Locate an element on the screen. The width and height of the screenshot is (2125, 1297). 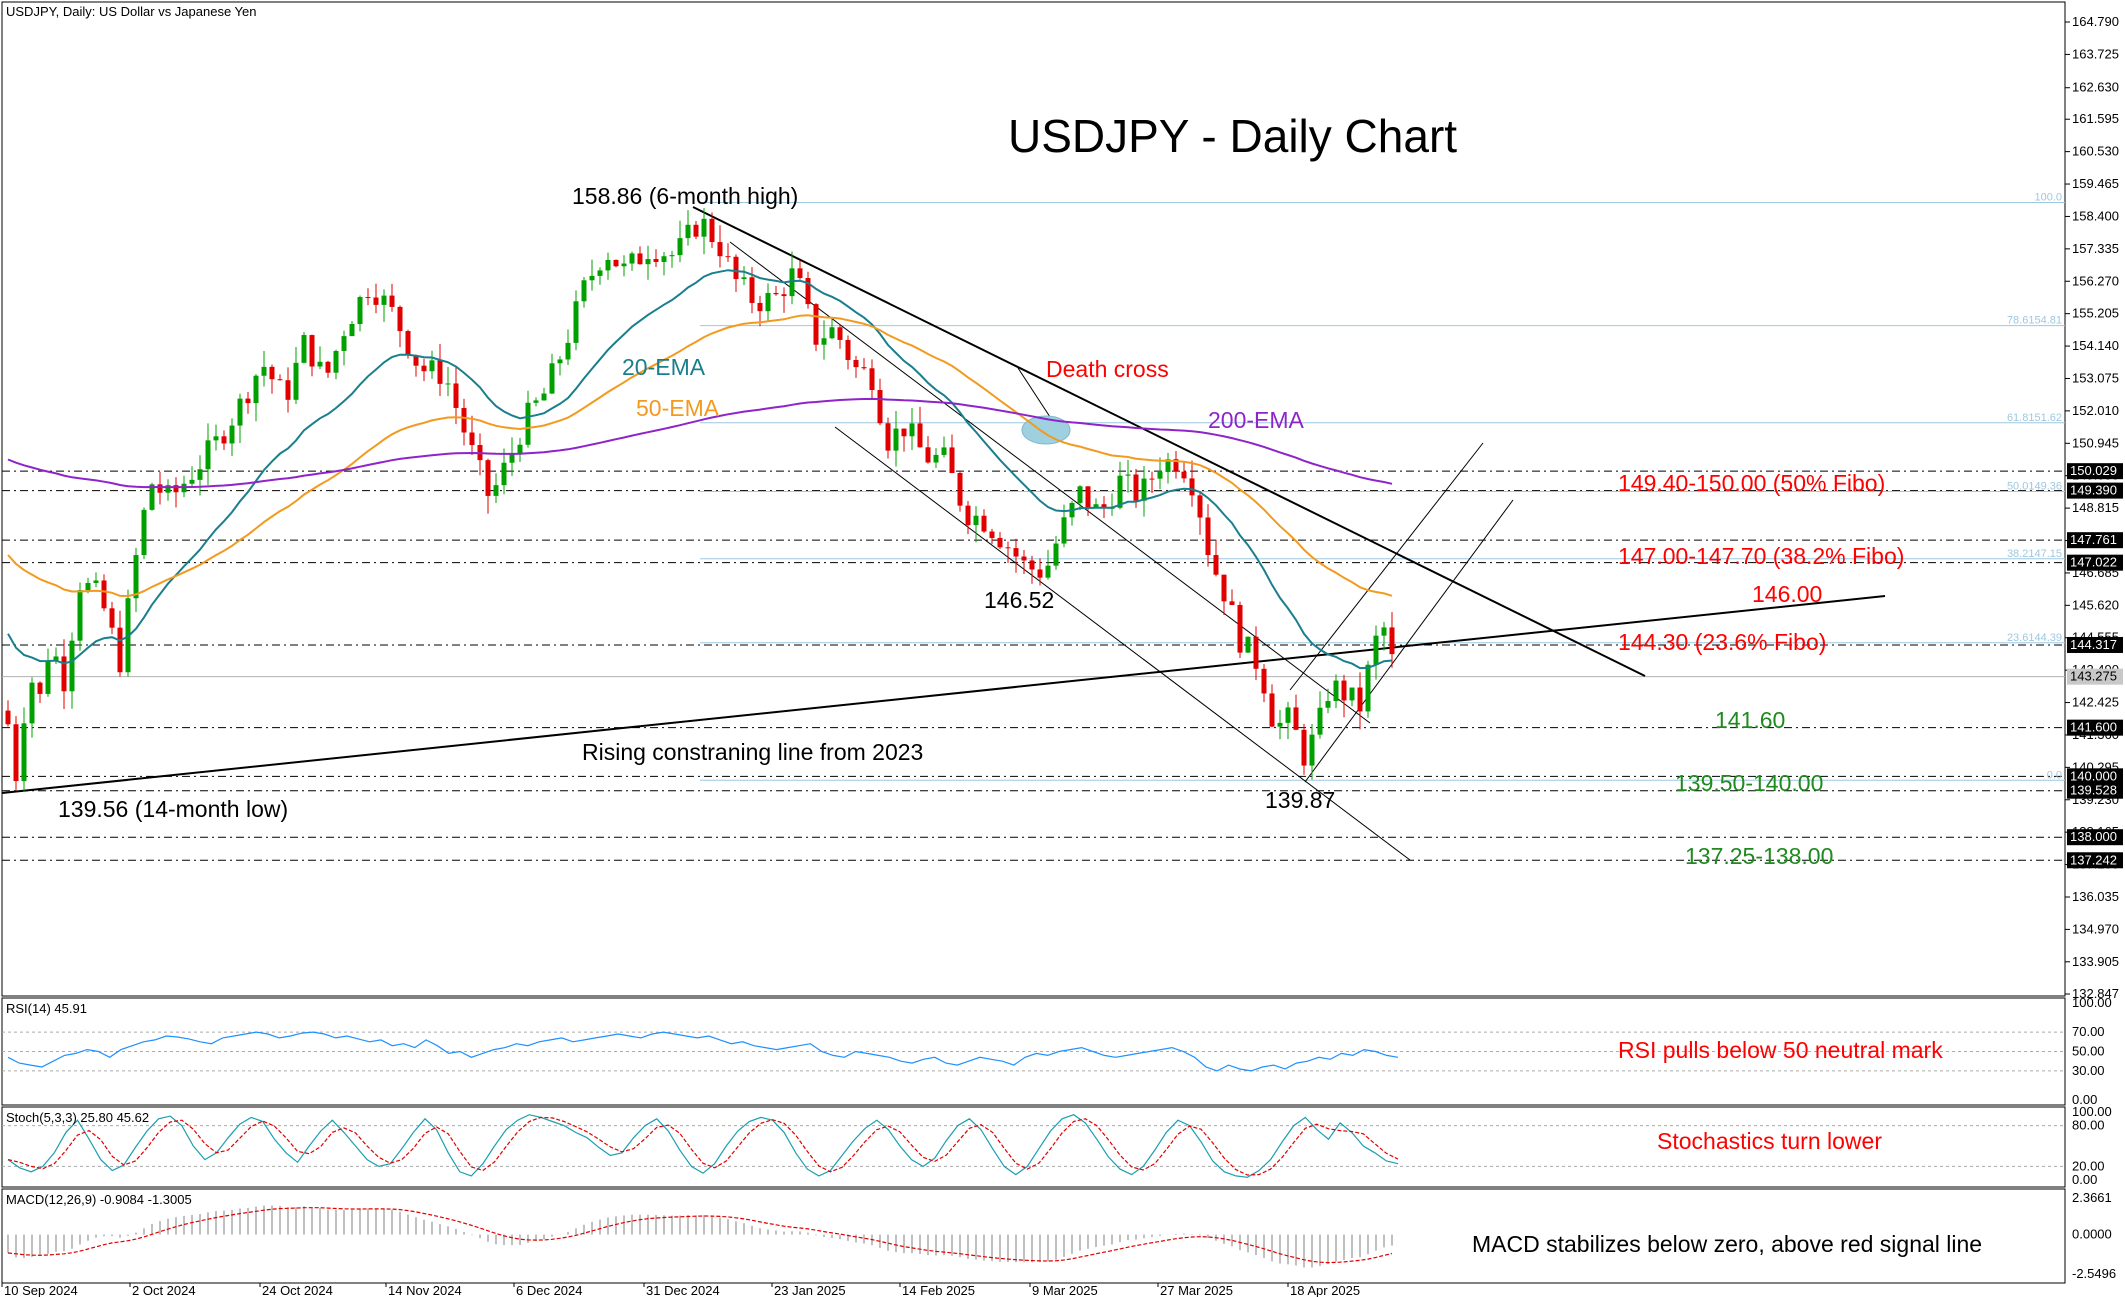
label-14652: 146.52 is located at coordinates (1019, 600).